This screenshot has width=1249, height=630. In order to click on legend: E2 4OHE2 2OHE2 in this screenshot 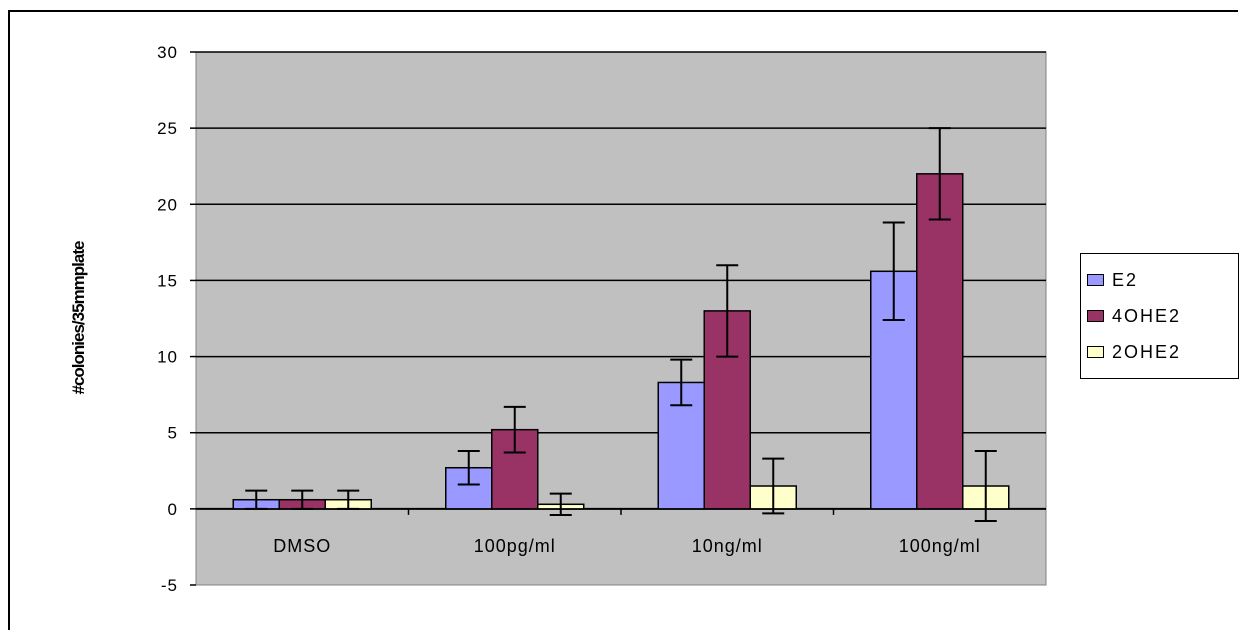, I will do `click(1159, 316)`.